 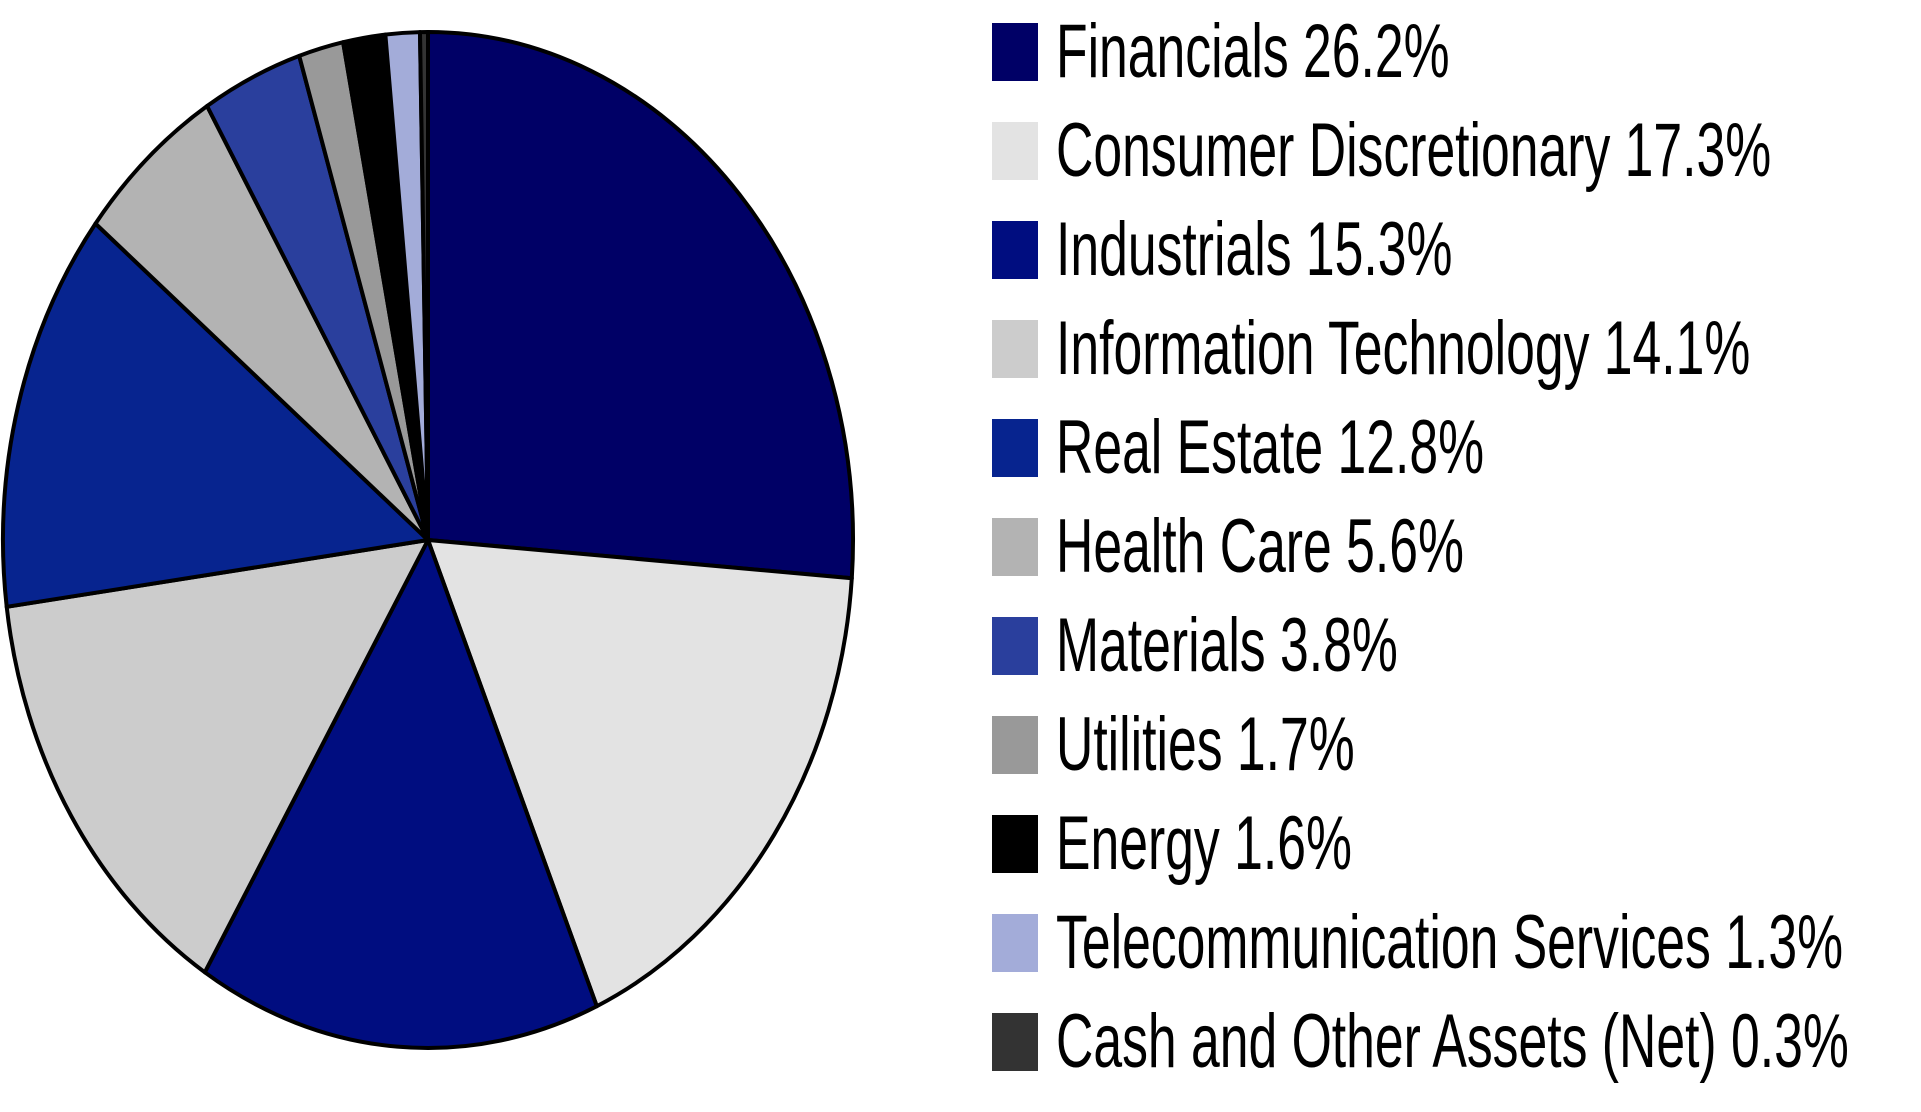 I want to click on legend-label: Energy 1.6%, so click(x=1204, y=843).